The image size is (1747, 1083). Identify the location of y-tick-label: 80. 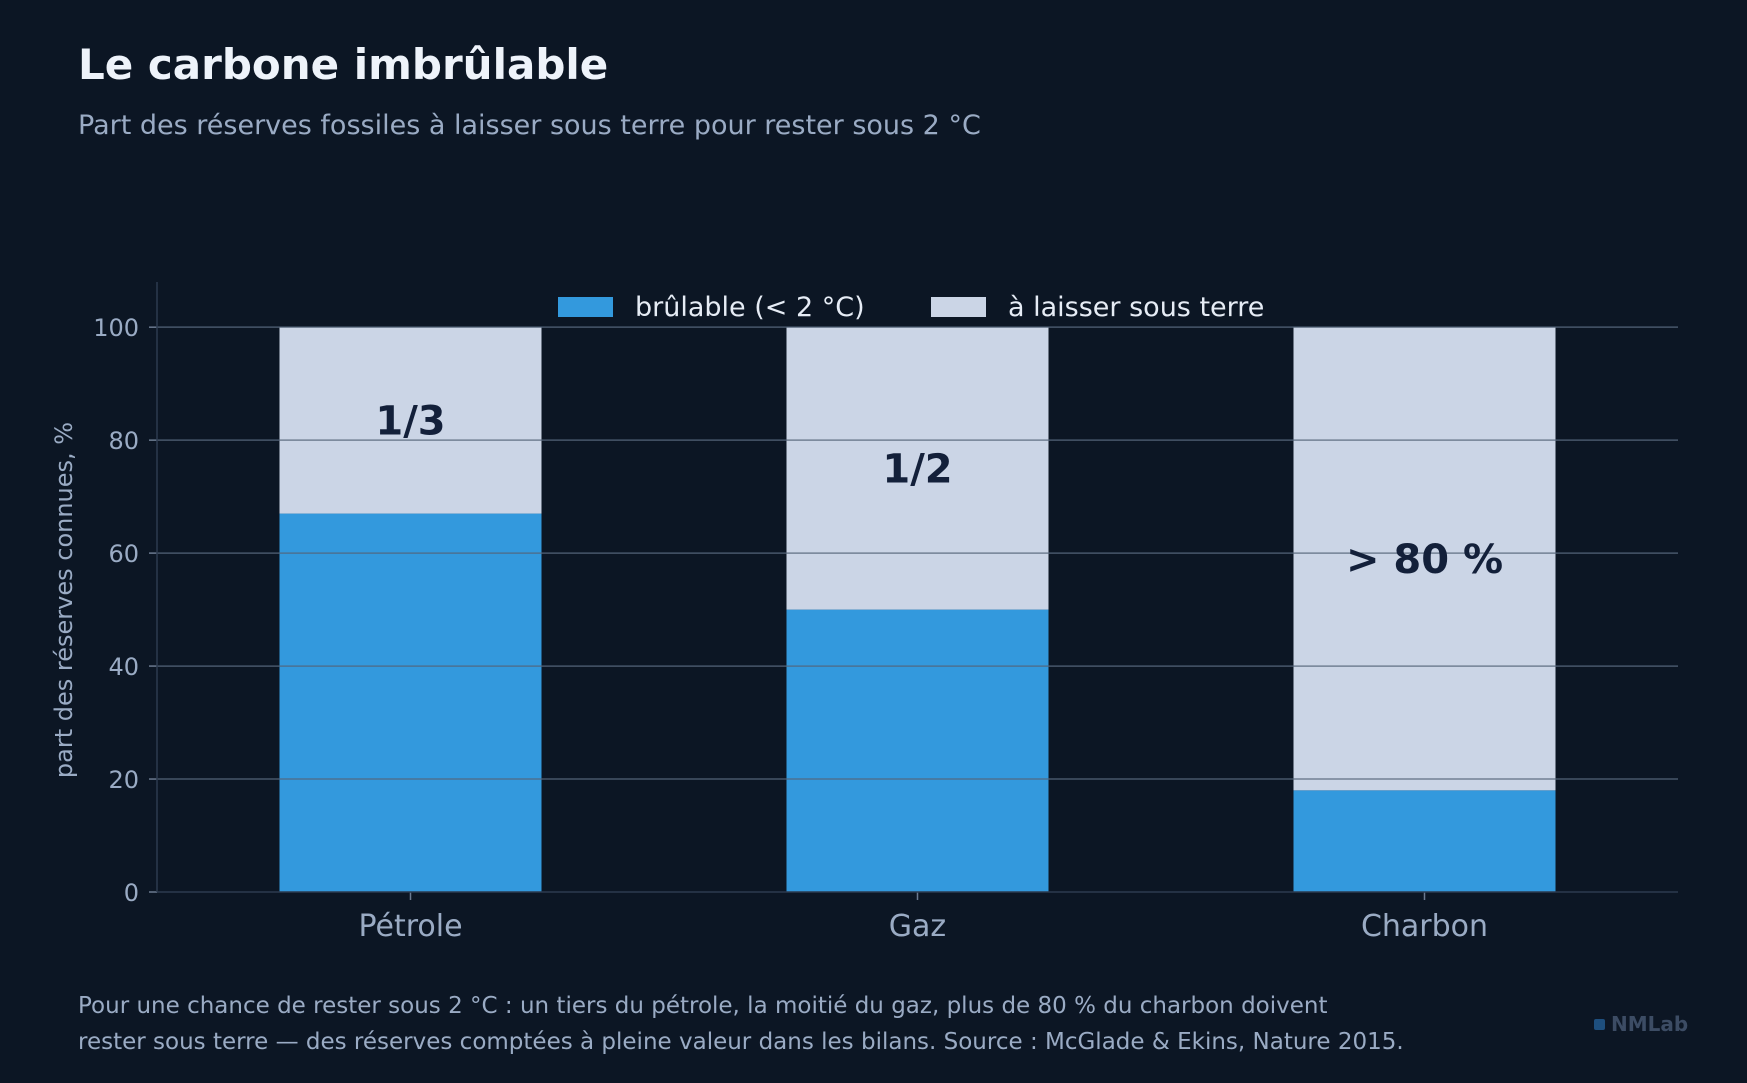
(123, 441).